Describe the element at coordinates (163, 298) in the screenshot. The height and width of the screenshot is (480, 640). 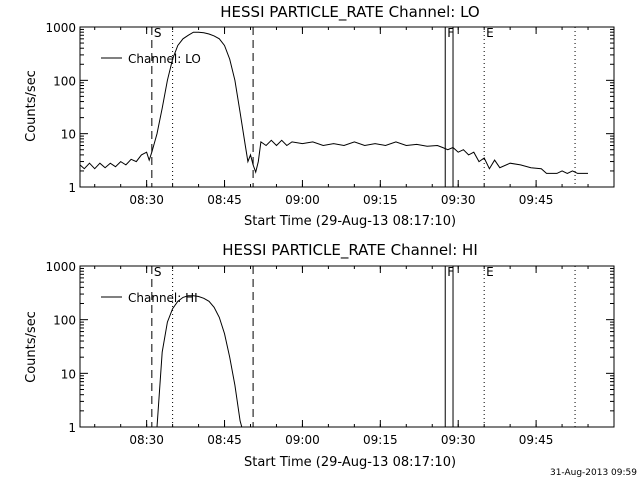
I see `legend-label: Channel: HI` at that location.